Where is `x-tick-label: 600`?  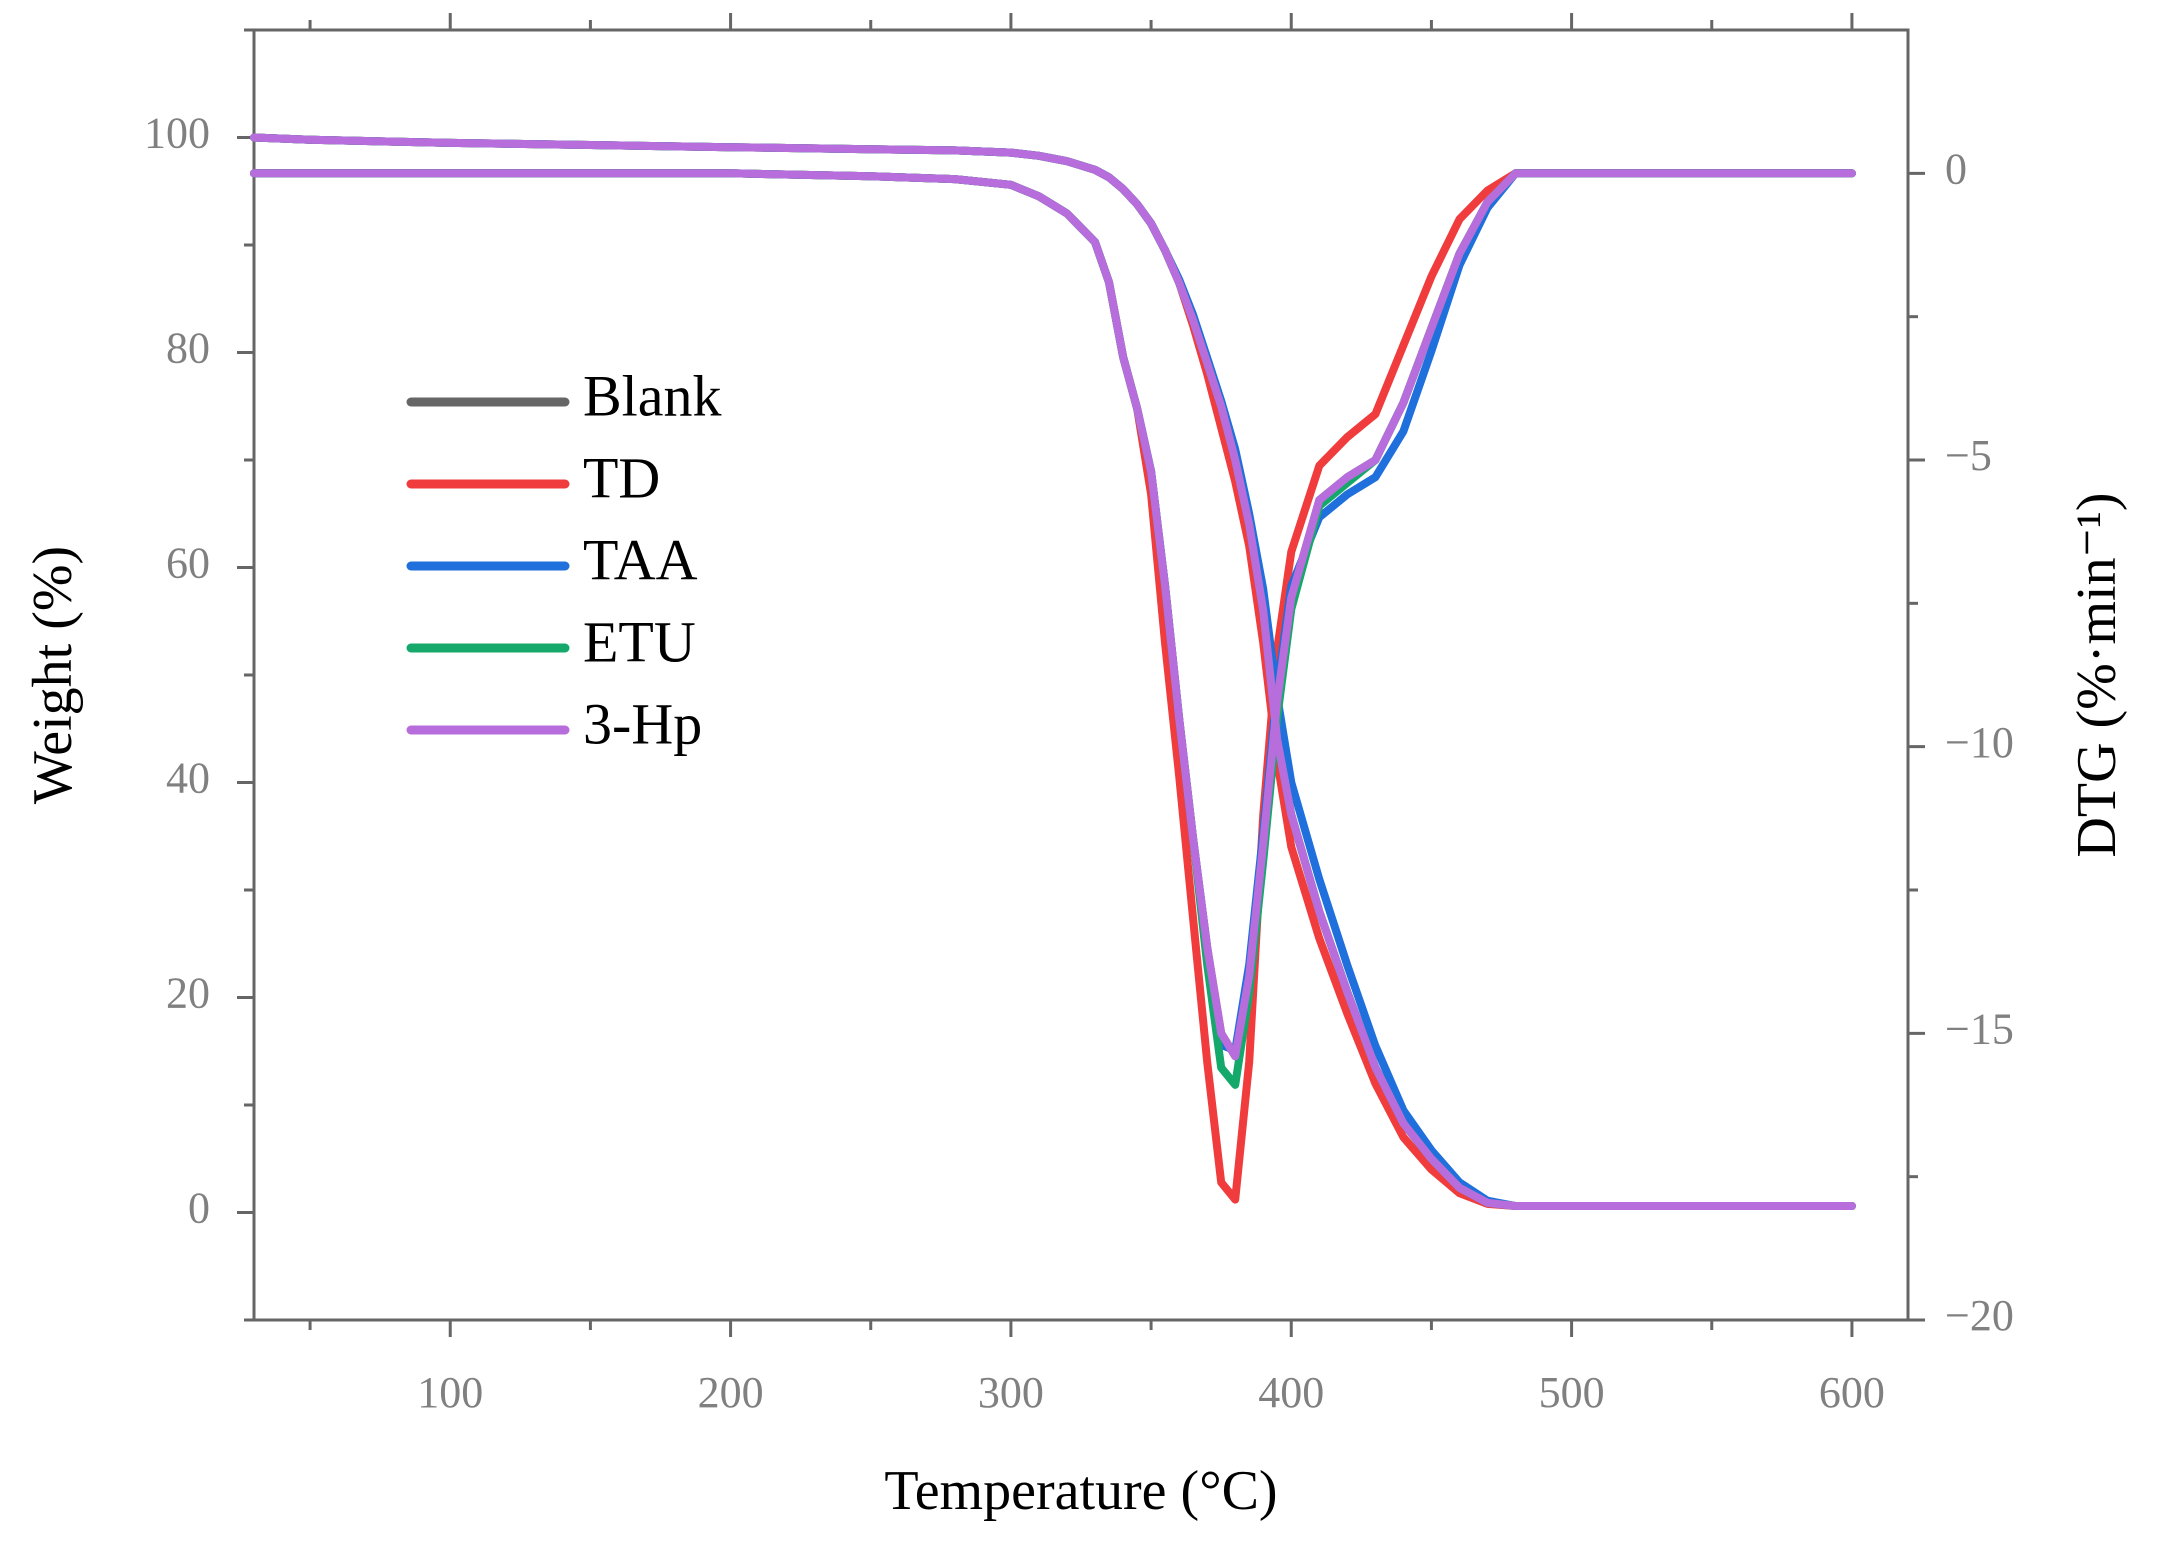
x-tick-label: 600 is located at coordinates (1852, 1392).